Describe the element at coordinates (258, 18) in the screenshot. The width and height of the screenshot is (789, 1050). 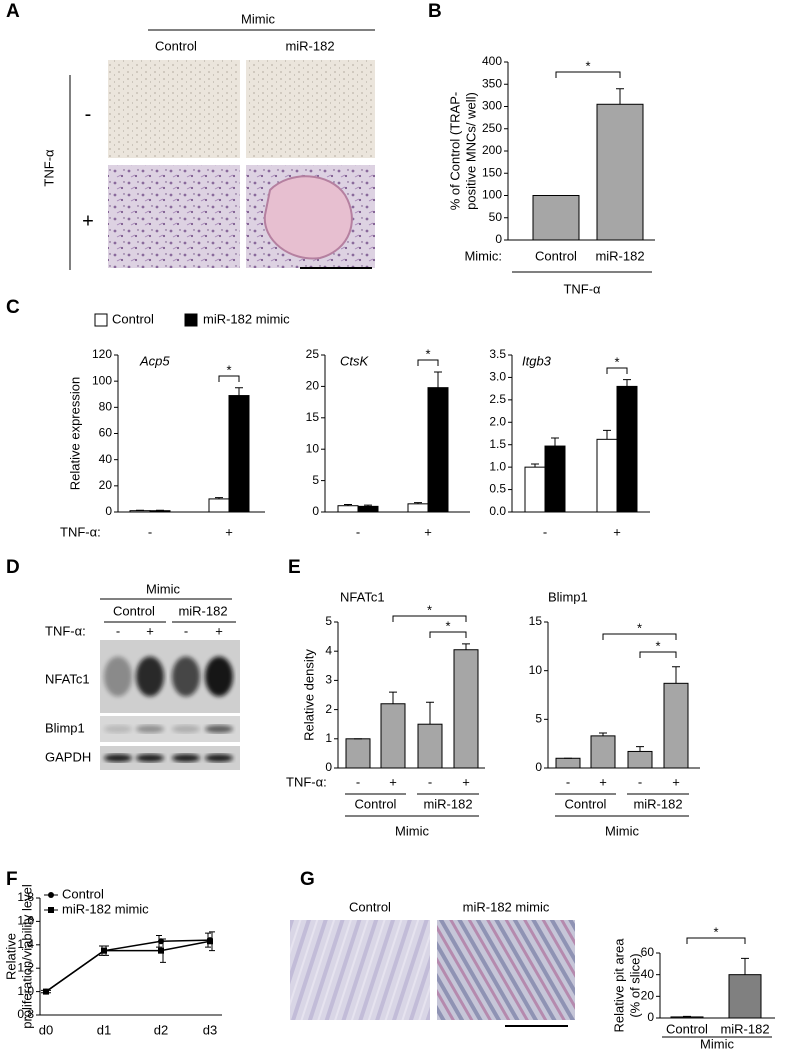
I see `header: Mimic` at that location.